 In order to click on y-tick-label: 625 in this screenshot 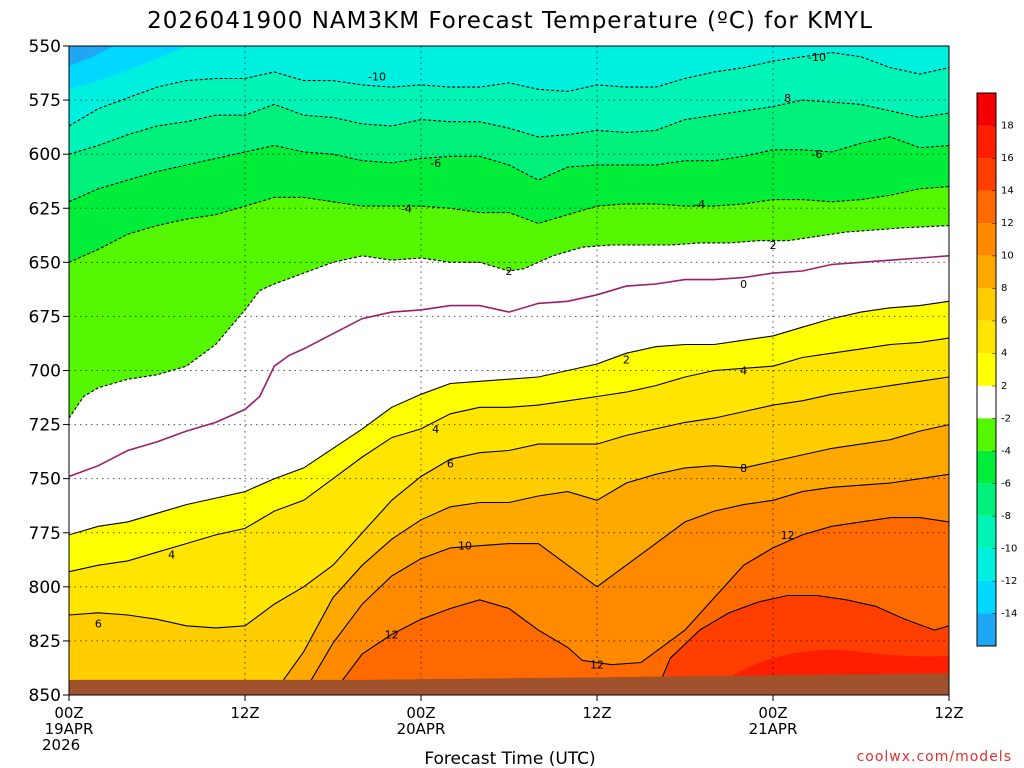, I will do `click(45, 209)`.